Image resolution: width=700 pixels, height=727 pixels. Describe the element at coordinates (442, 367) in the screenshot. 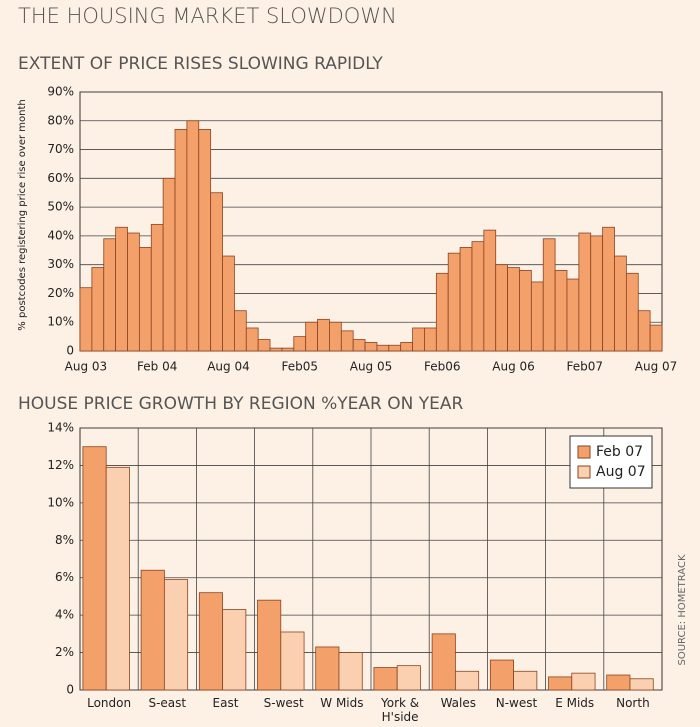

I see `x-tick-label: Feb06` at that location.